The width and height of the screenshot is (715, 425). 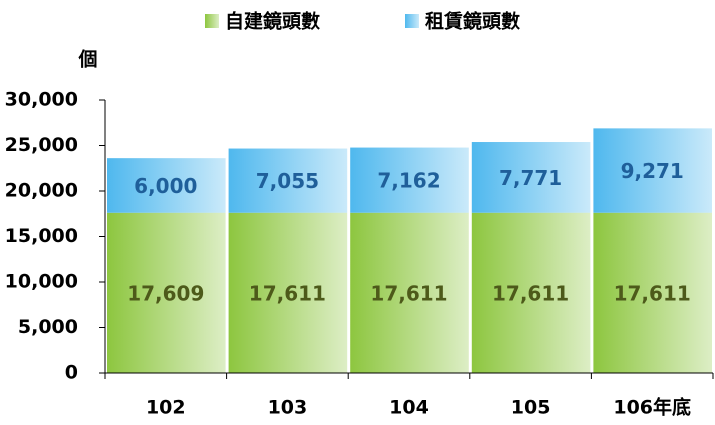 I want to click on value-label: 7,055, so click(x=287, y=181).